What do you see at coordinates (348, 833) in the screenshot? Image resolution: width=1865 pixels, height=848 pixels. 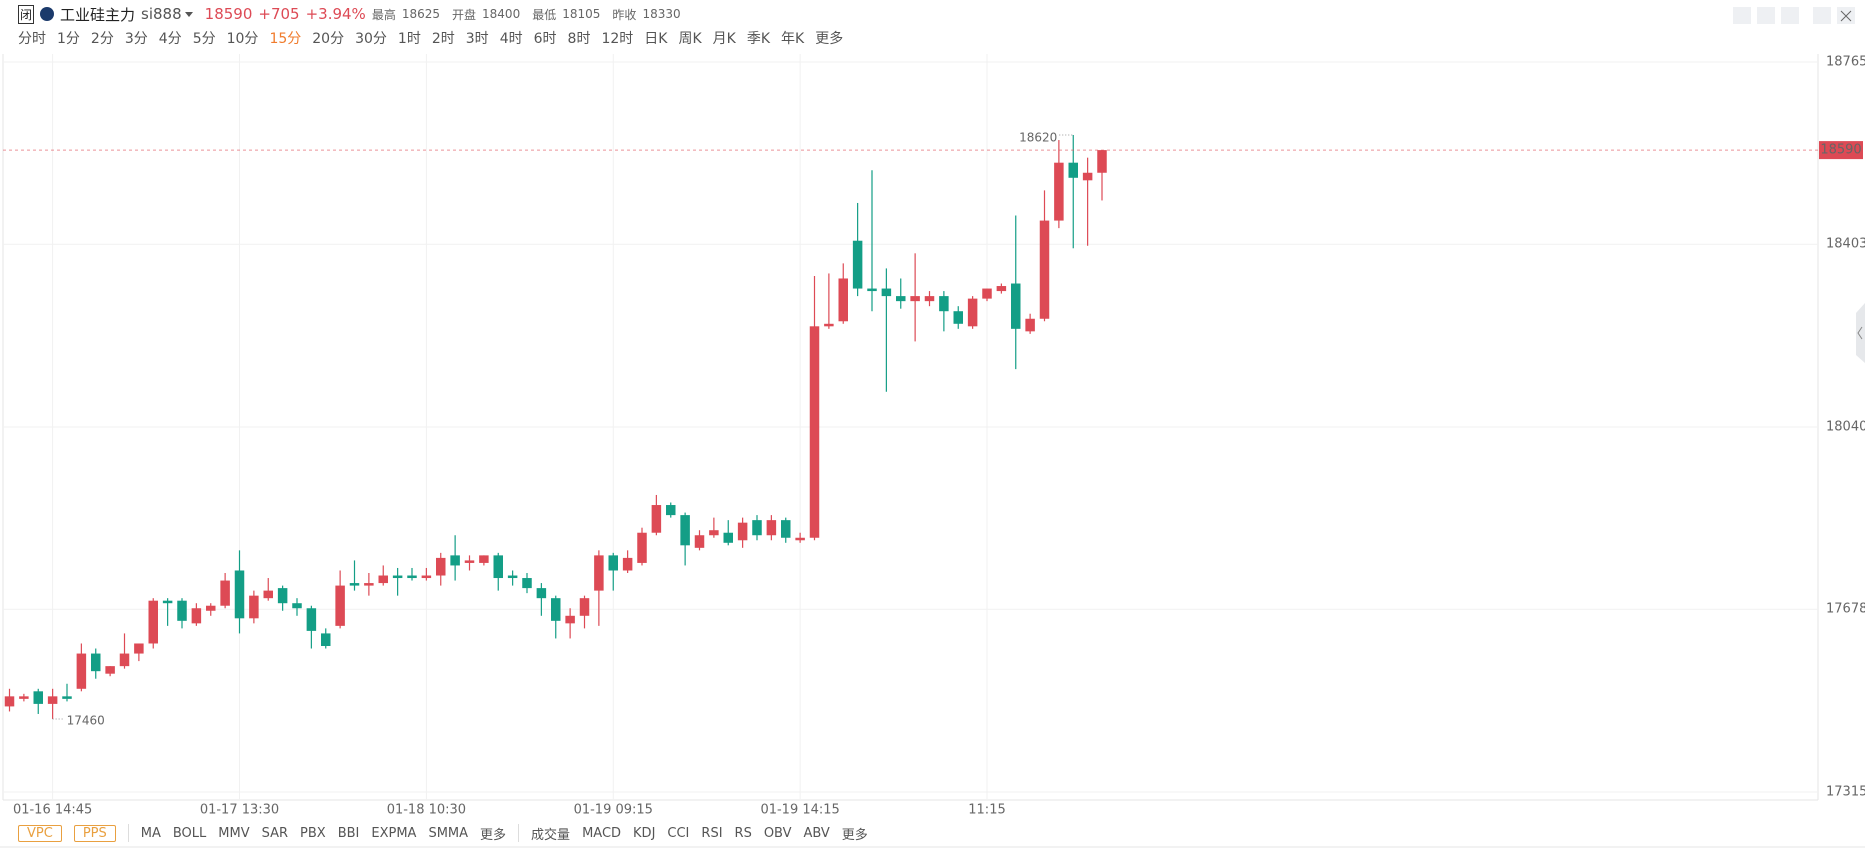 I see `indicator: BBI` at bounding box center [348, 833].